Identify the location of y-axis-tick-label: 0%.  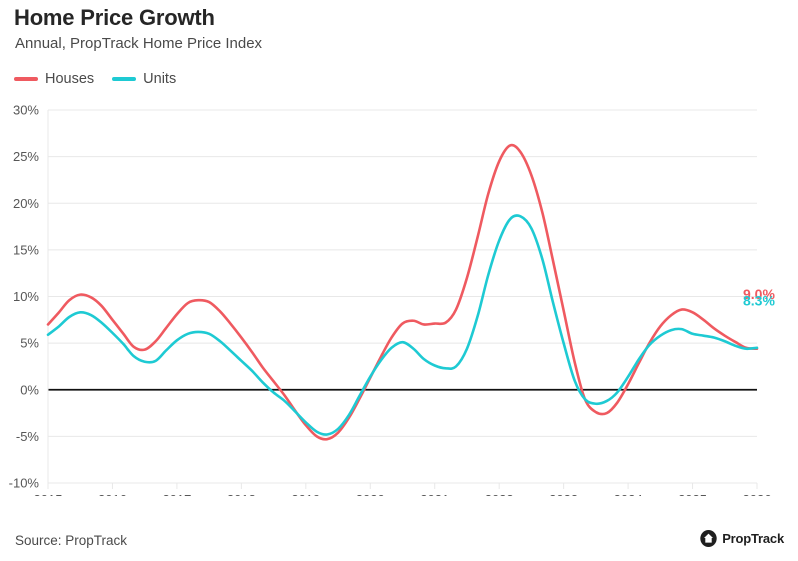
(29, 389).